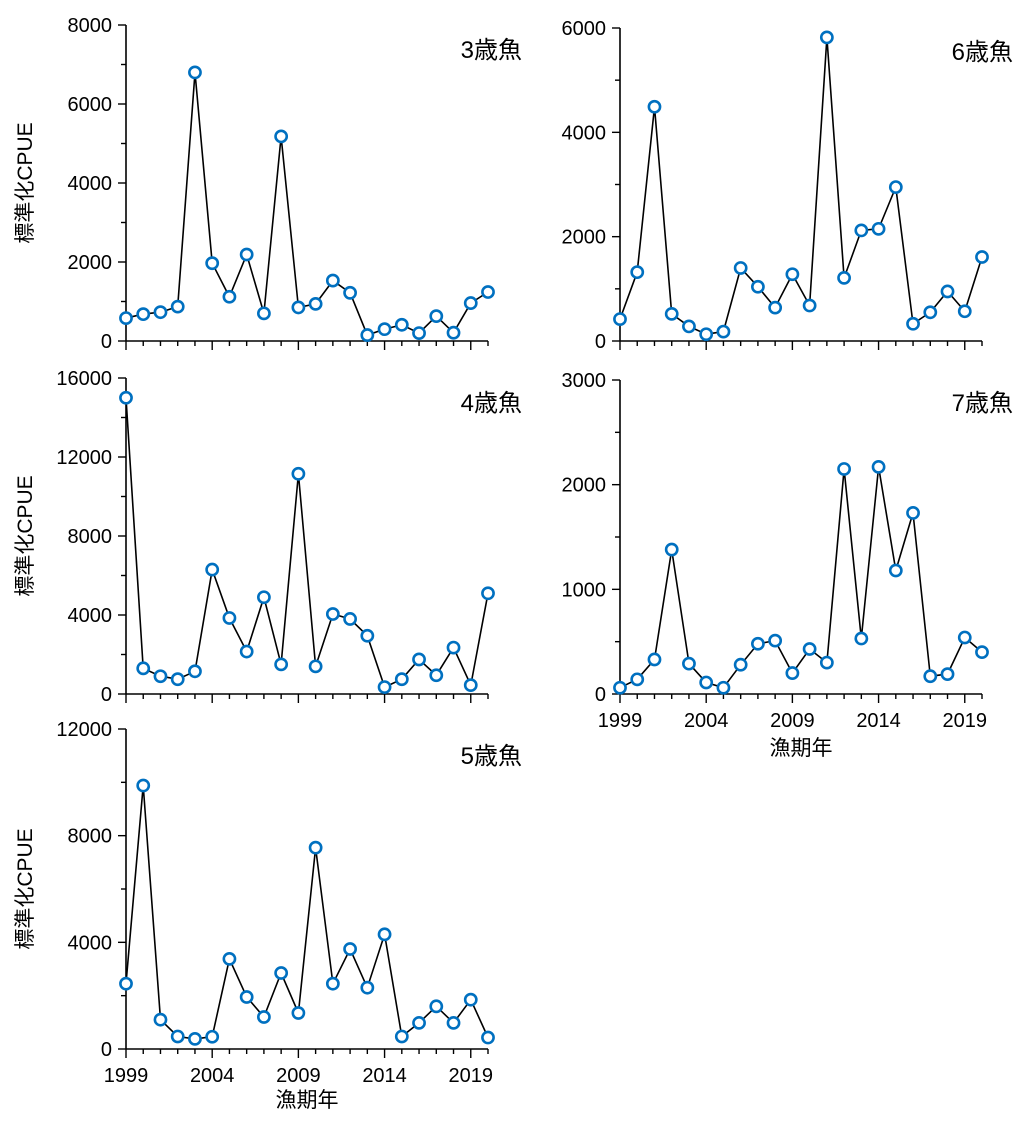  What do you see at coordinates (584, 590) in the screenshot?
I see `y-tick-label: 1000` at bounding box center [584, 590].